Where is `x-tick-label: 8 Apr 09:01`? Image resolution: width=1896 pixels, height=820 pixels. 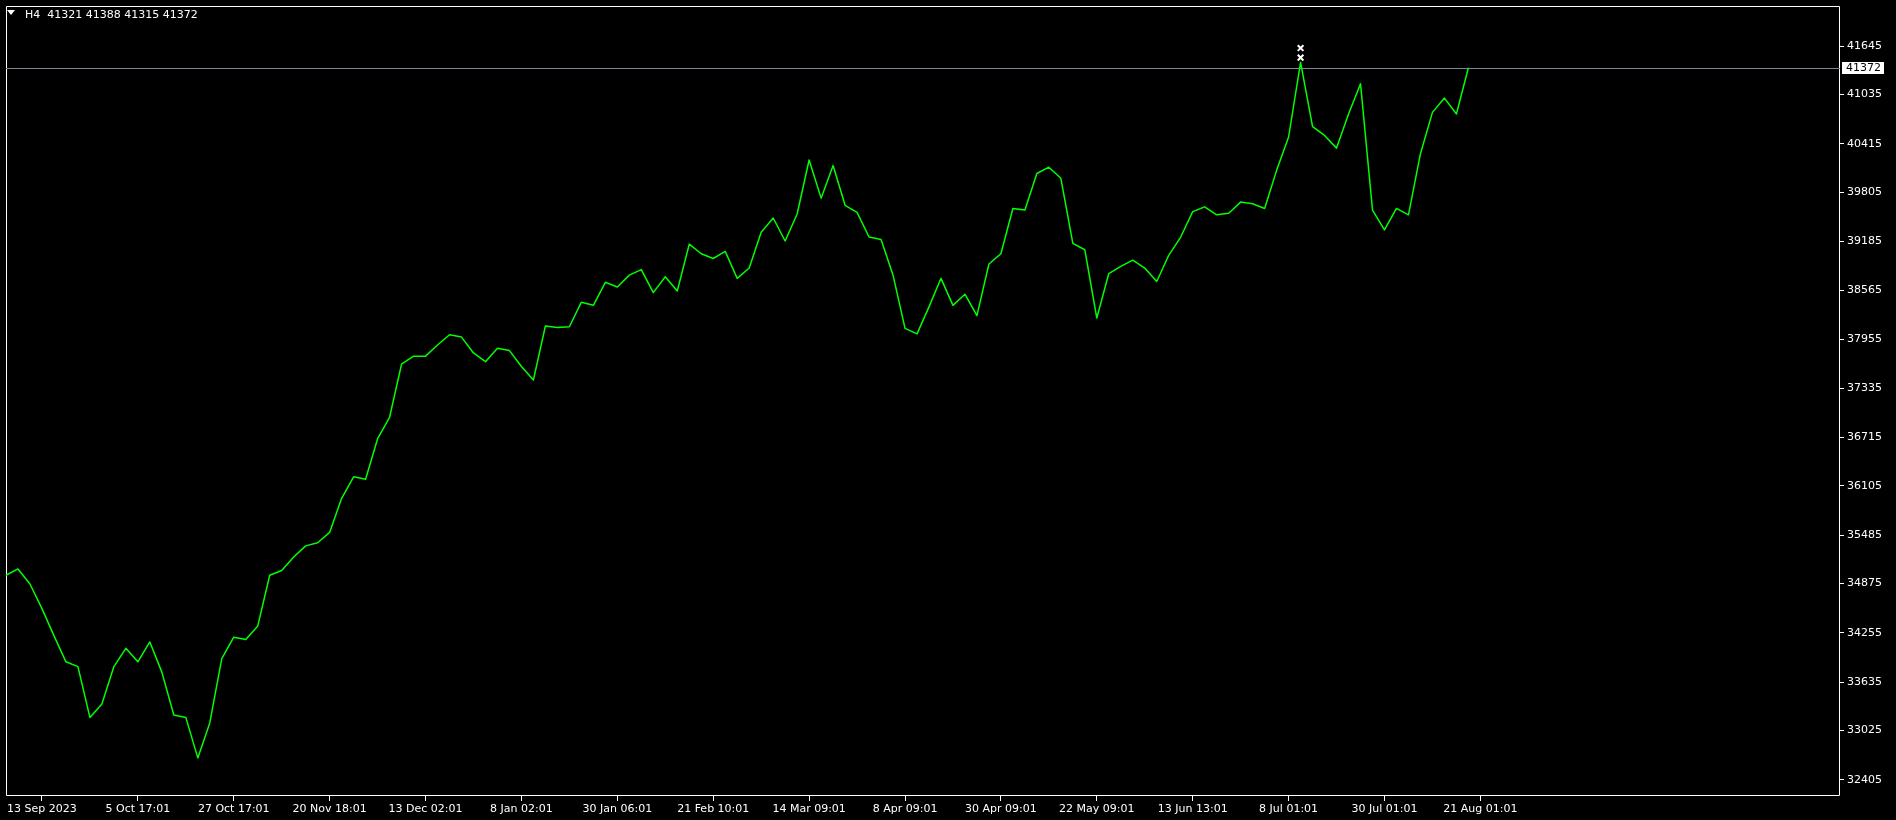
x-tick-label: 8 Apr 09:01 is located at coordinates (905, 809).